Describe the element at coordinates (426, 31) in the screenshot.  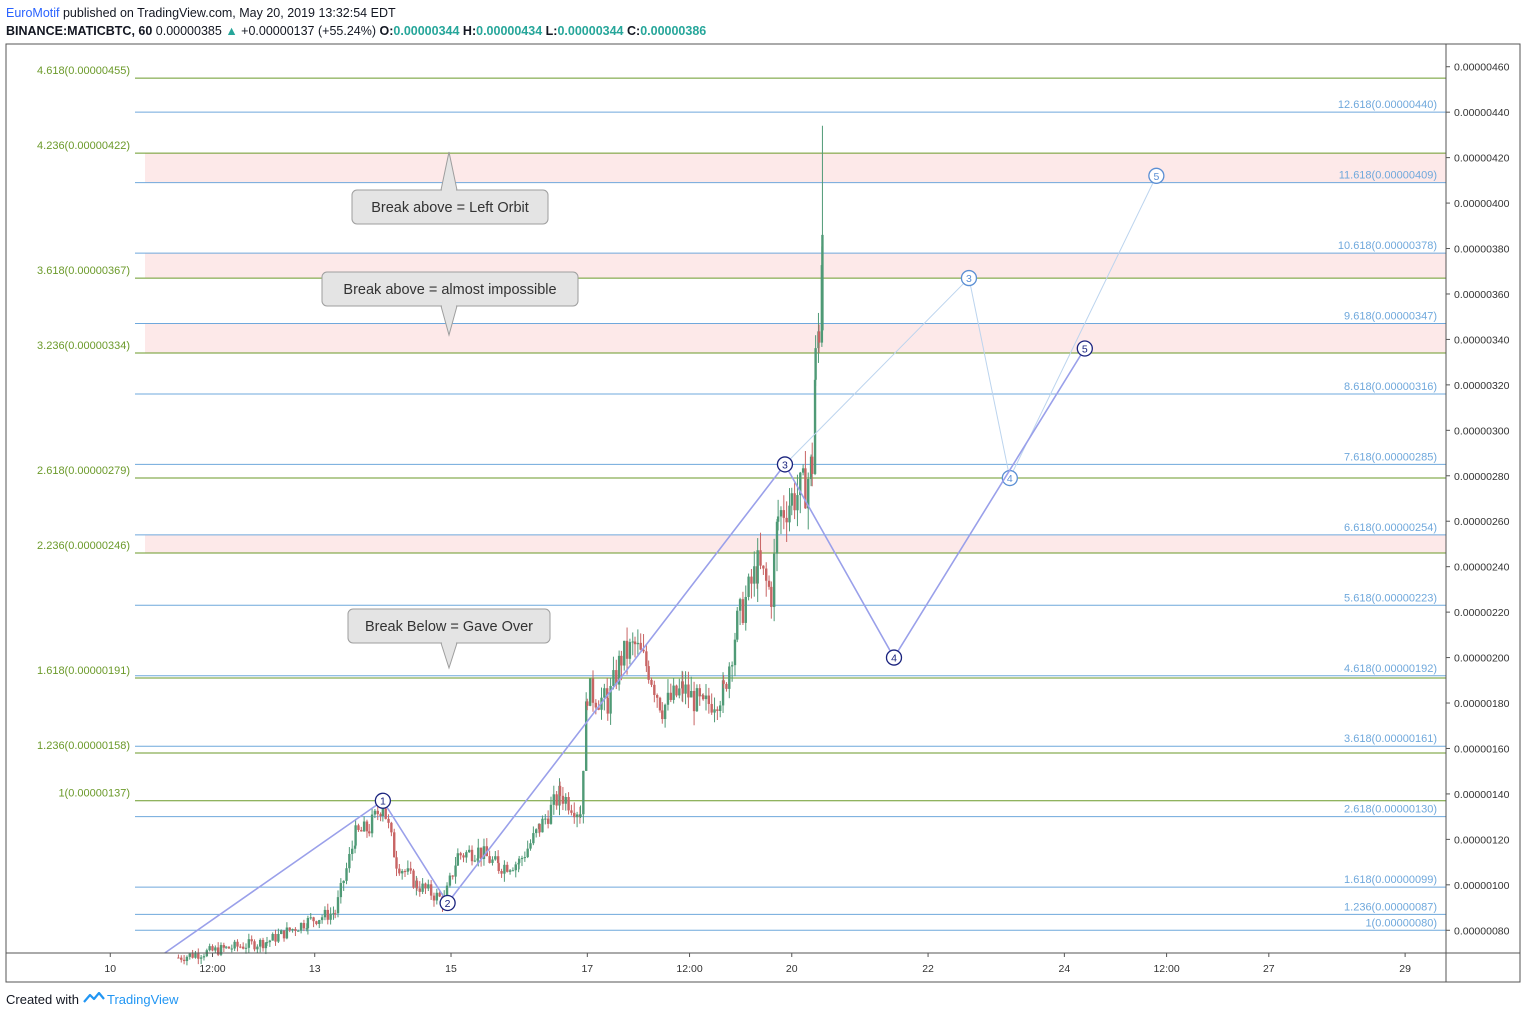
I see `open-value: 0.00000344` at that location.